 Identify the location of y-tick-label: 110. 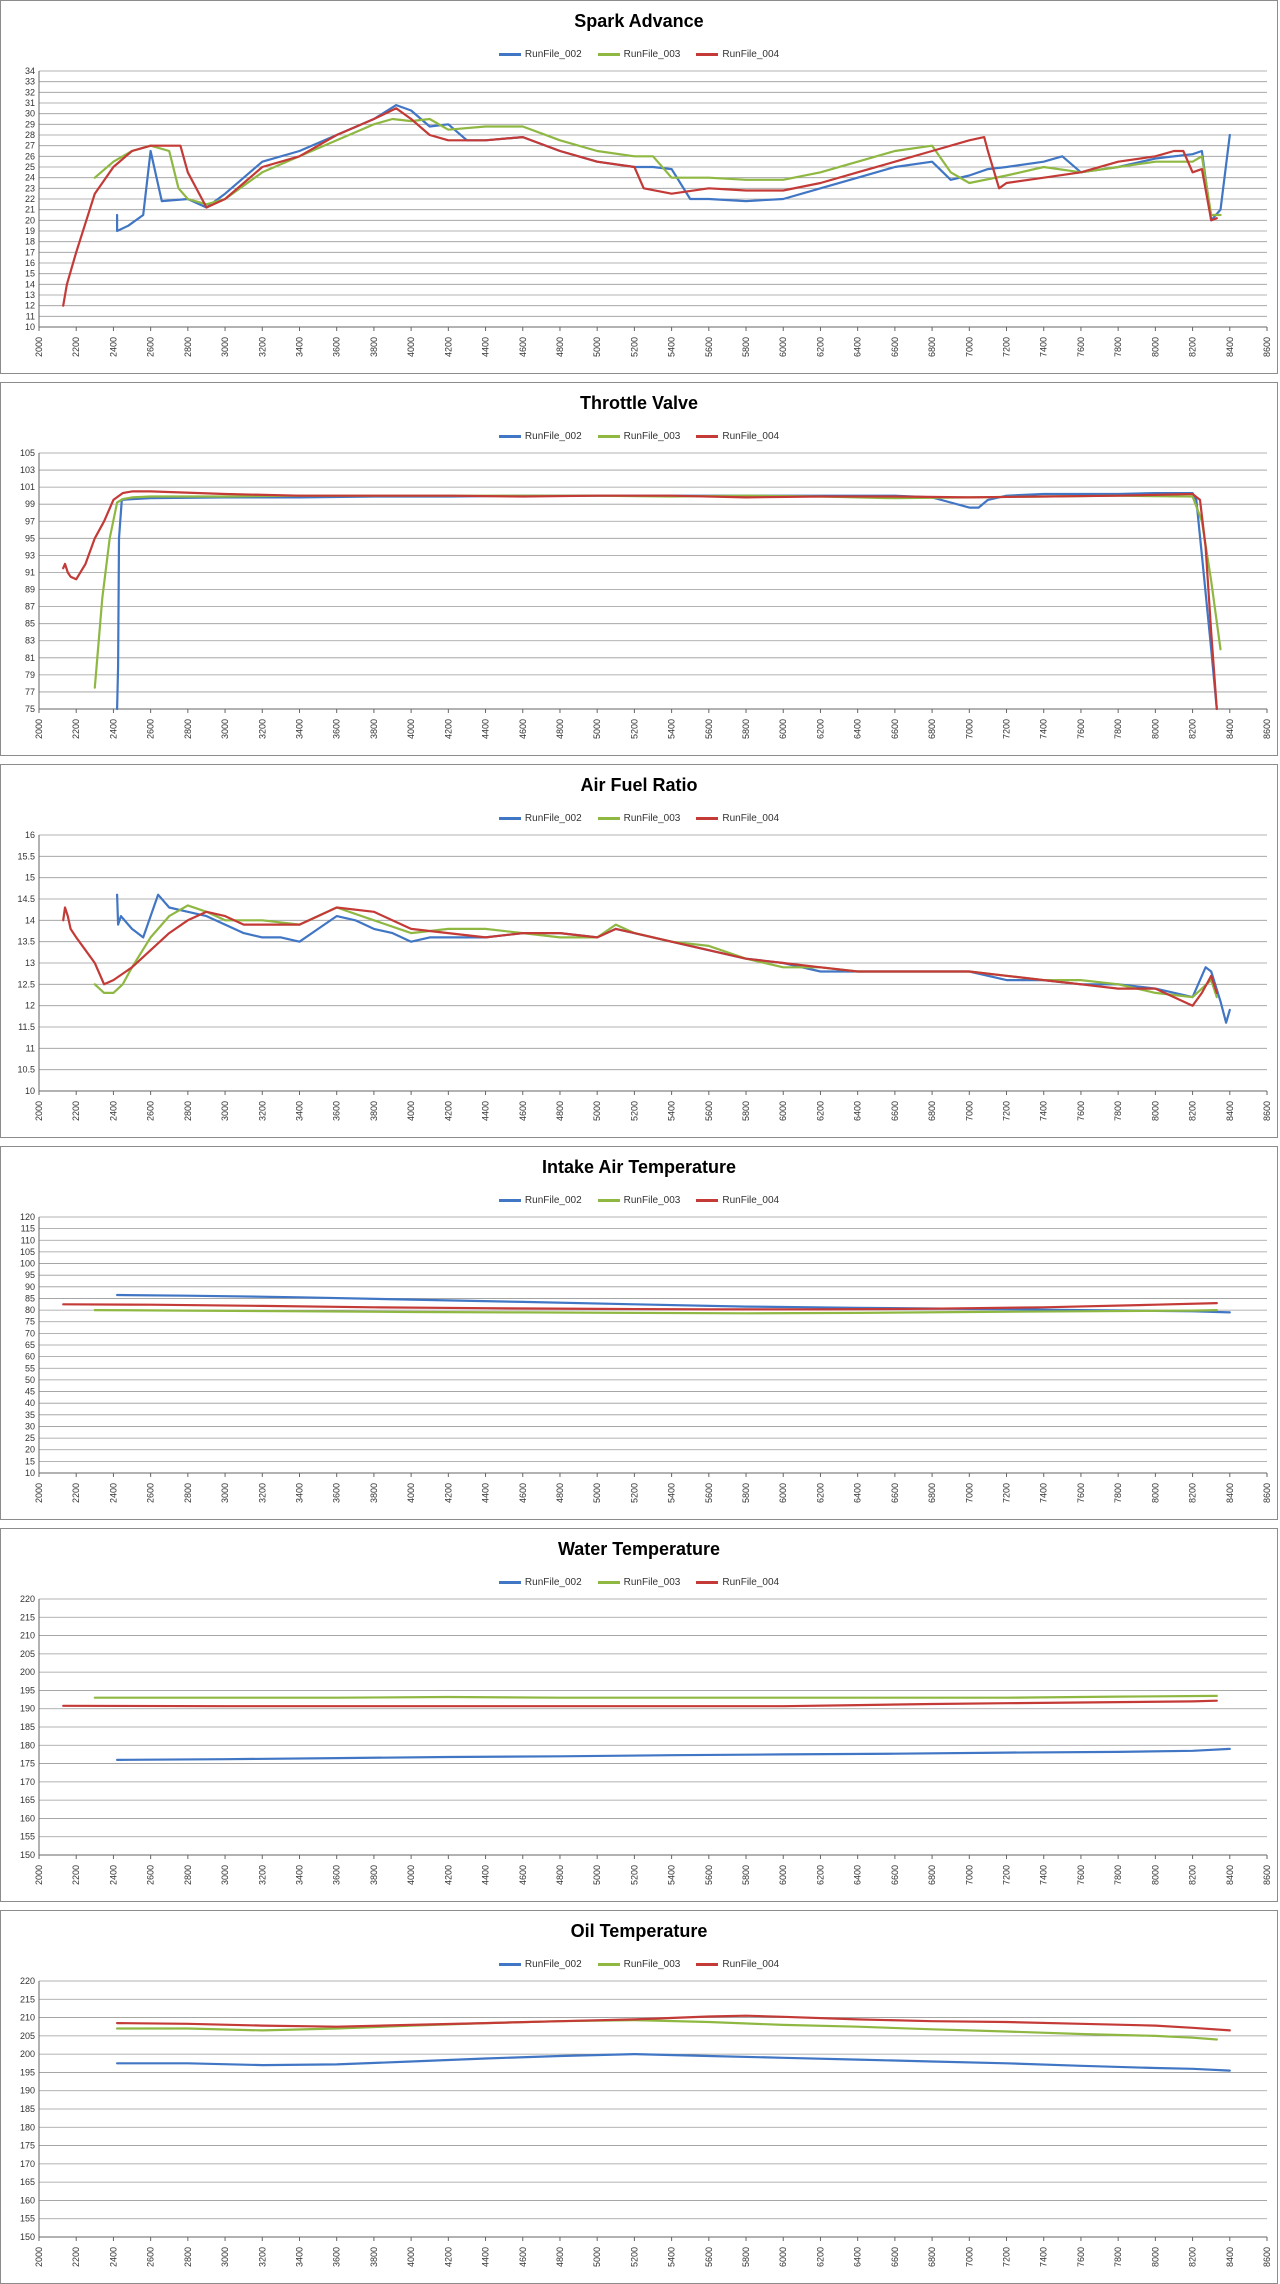
(28, 1240).